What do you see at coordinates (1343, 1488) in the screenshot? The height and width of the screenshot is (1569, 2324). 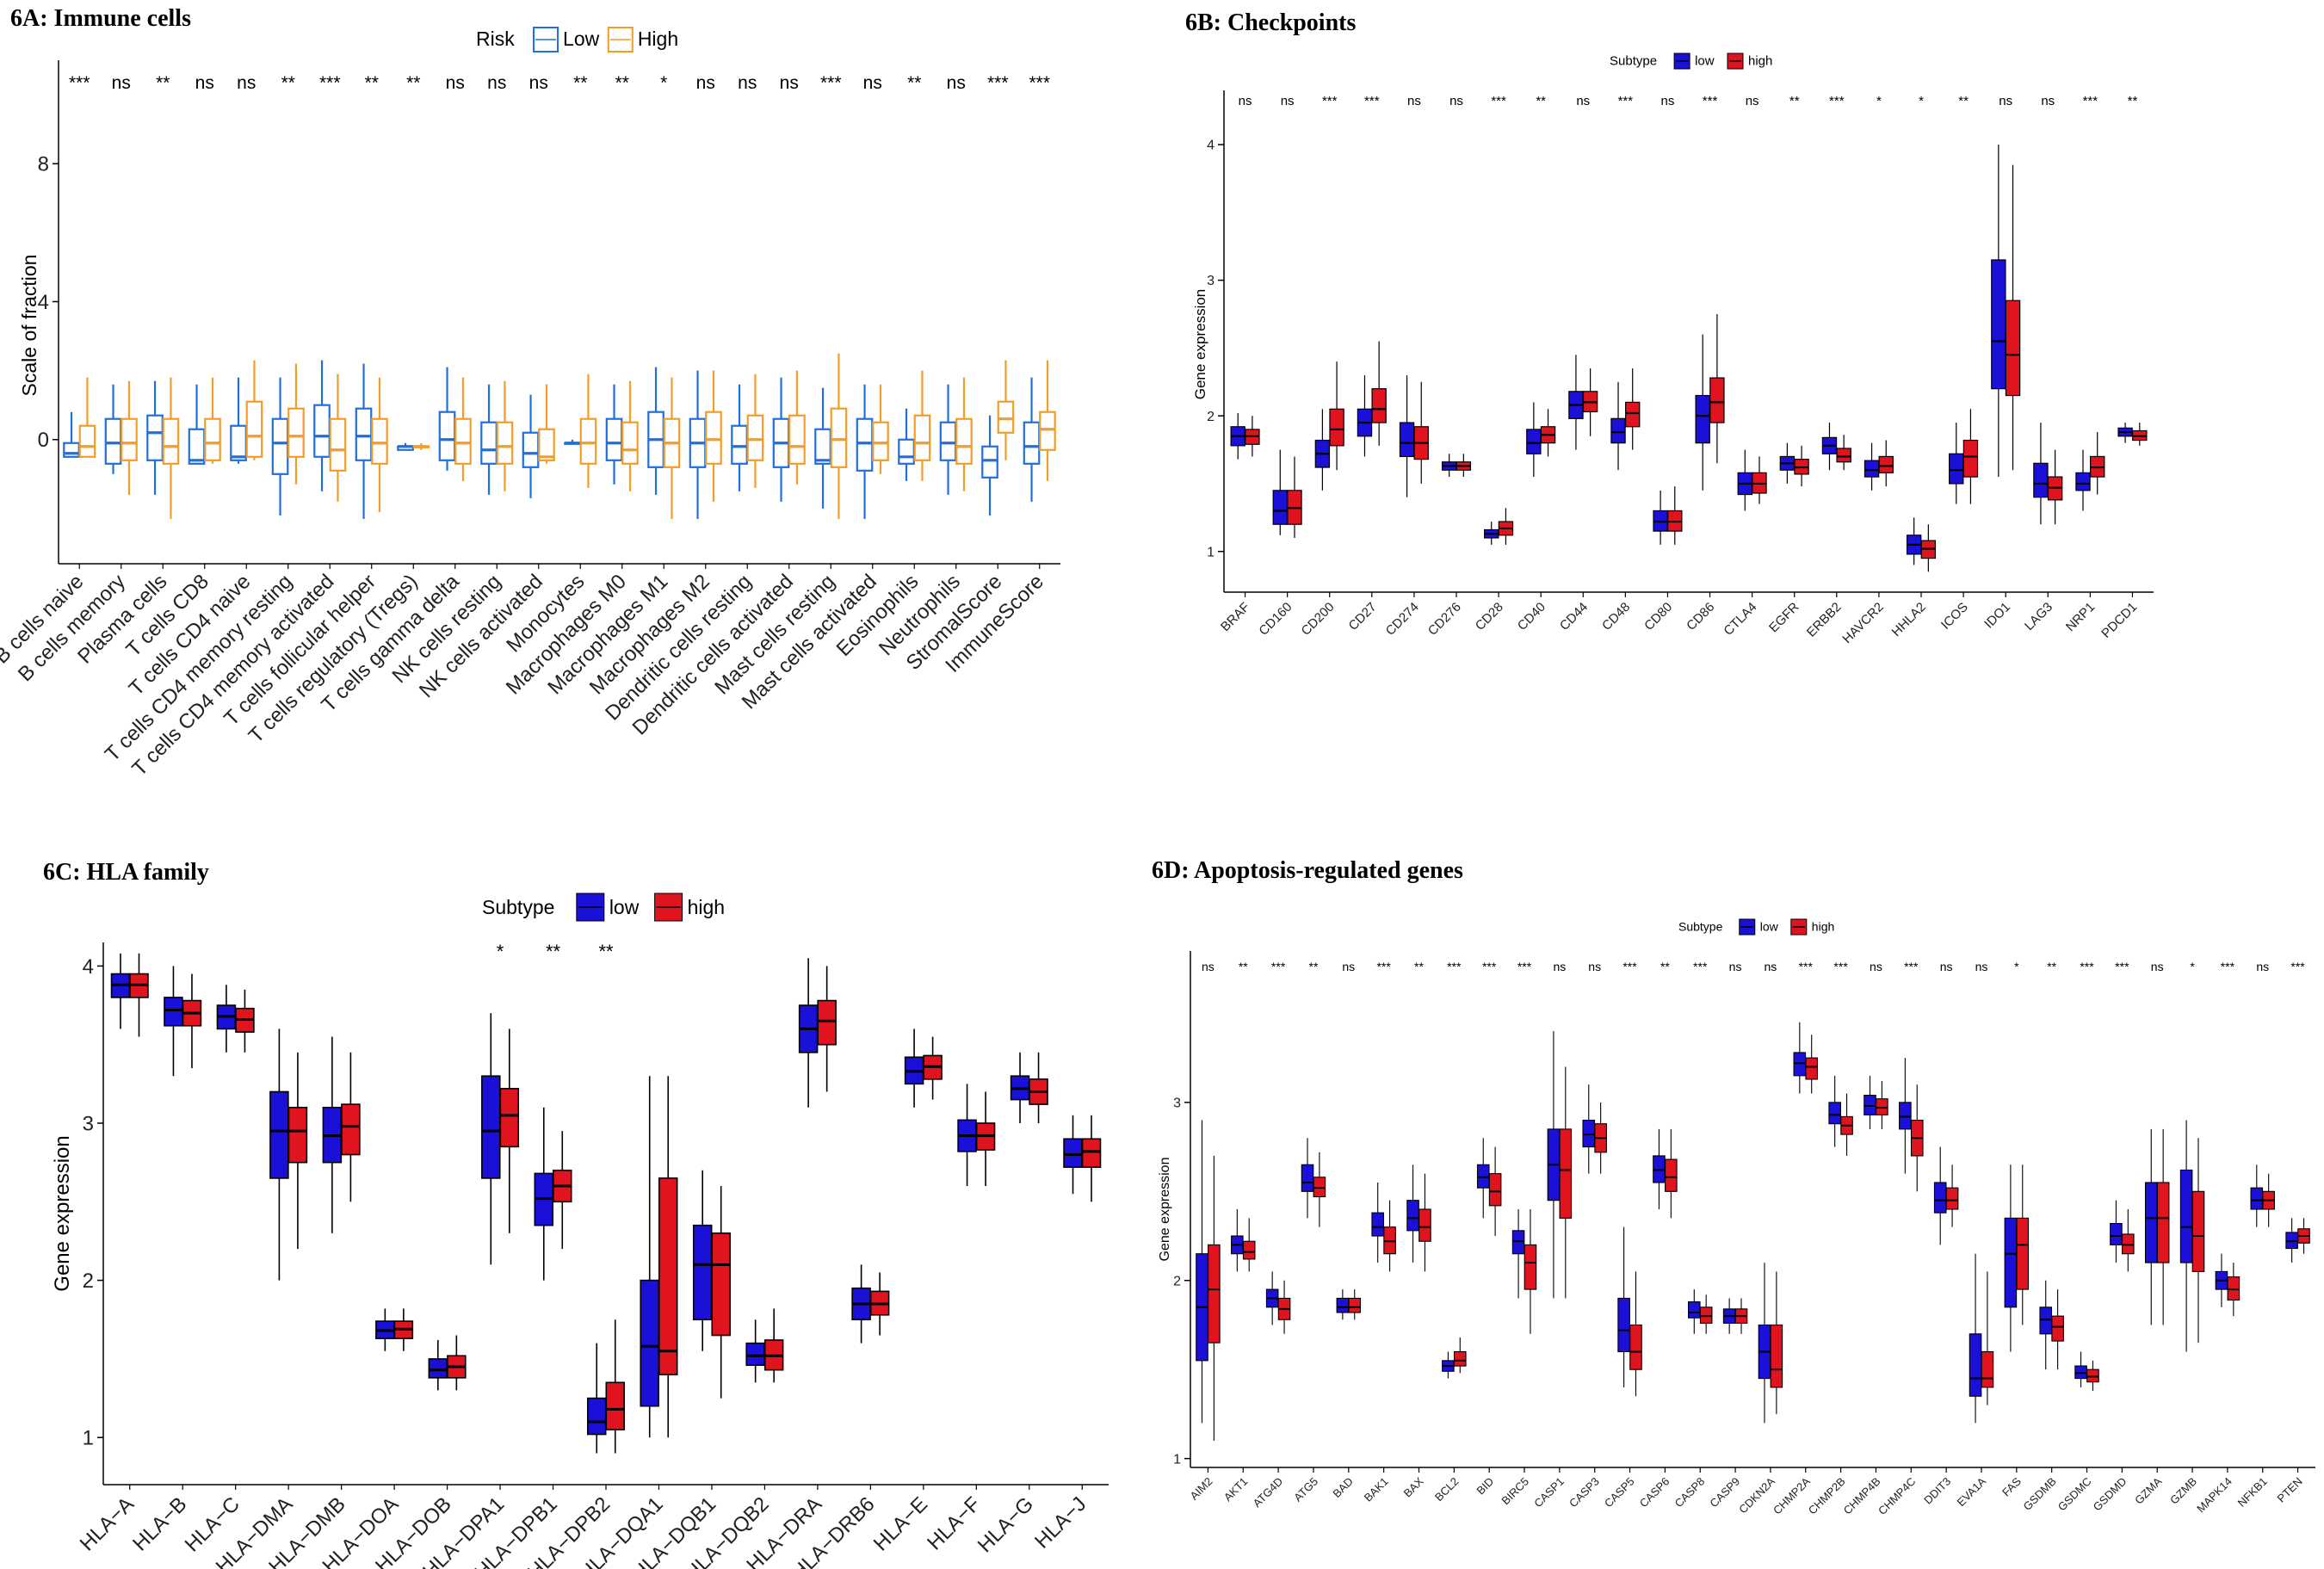 I see `x-tick-label: BAD` at bounding box center [1343, 1488].